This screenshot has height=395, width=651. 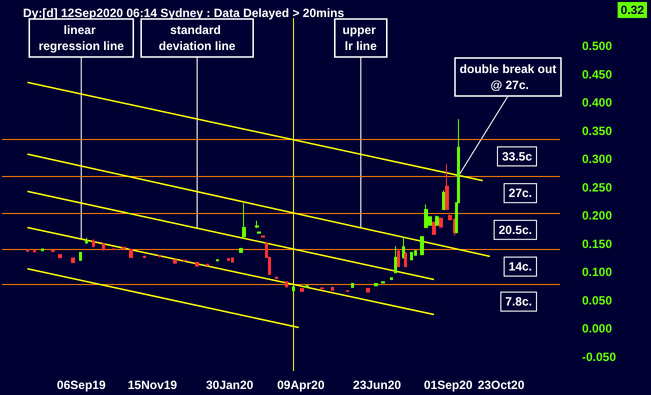 What do you see at coordinates (597, 243) in the screenshot?
I see `y-tick-label: 0.150` at bounding box center [597, 243].